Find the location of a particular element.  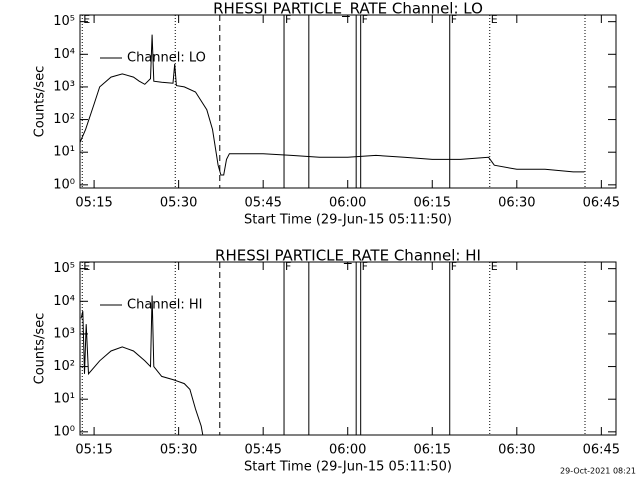

chart-title: RHESSI PARTICLE_RATE Channel: HI is located at coordinates (348, 256).